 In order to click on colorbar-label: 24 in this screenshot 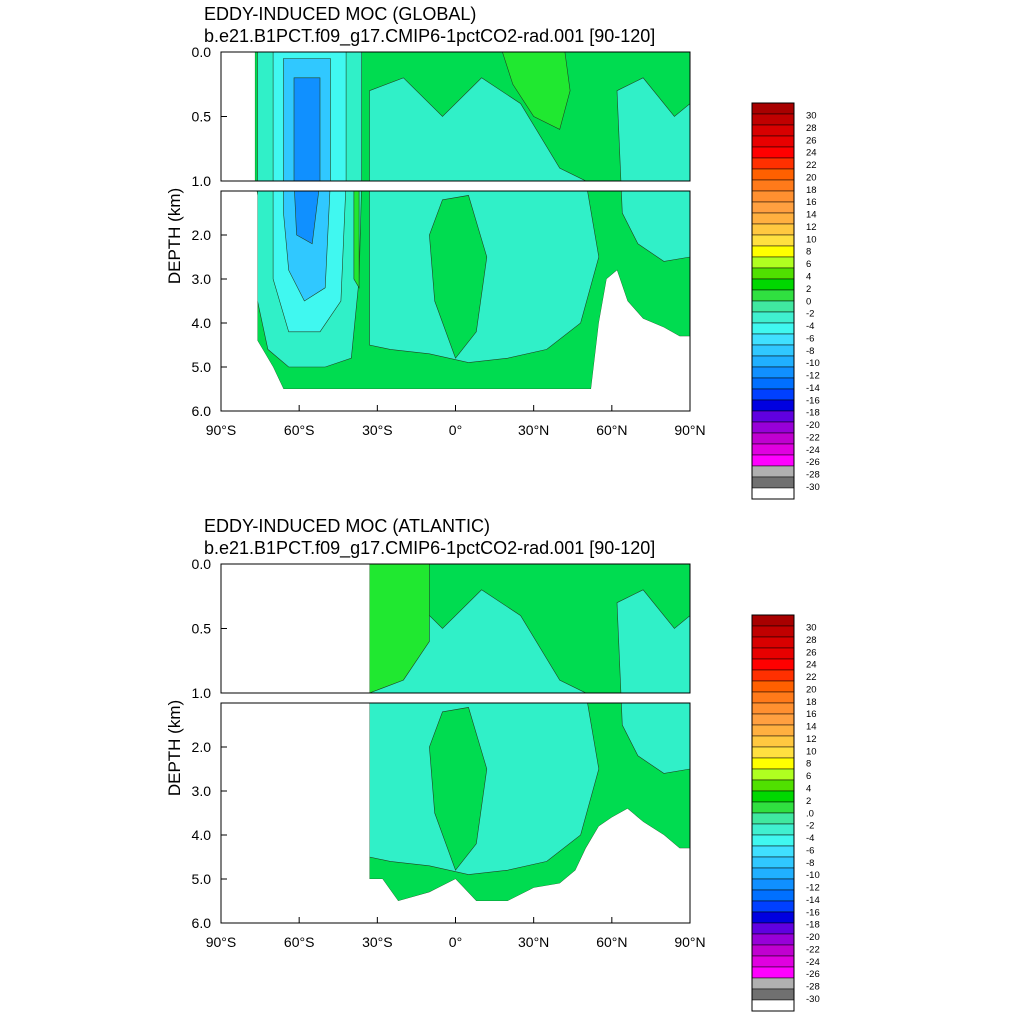, I will do `click(811, 665)`.